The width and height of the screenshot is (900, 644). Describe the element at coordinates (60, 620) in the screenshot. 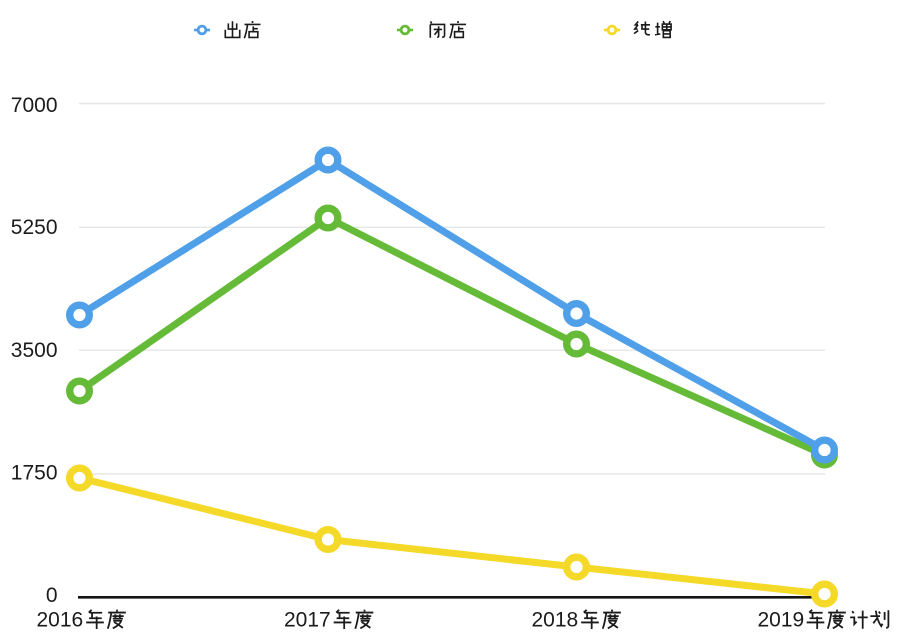

I see `svg-text: 2016` at that location.